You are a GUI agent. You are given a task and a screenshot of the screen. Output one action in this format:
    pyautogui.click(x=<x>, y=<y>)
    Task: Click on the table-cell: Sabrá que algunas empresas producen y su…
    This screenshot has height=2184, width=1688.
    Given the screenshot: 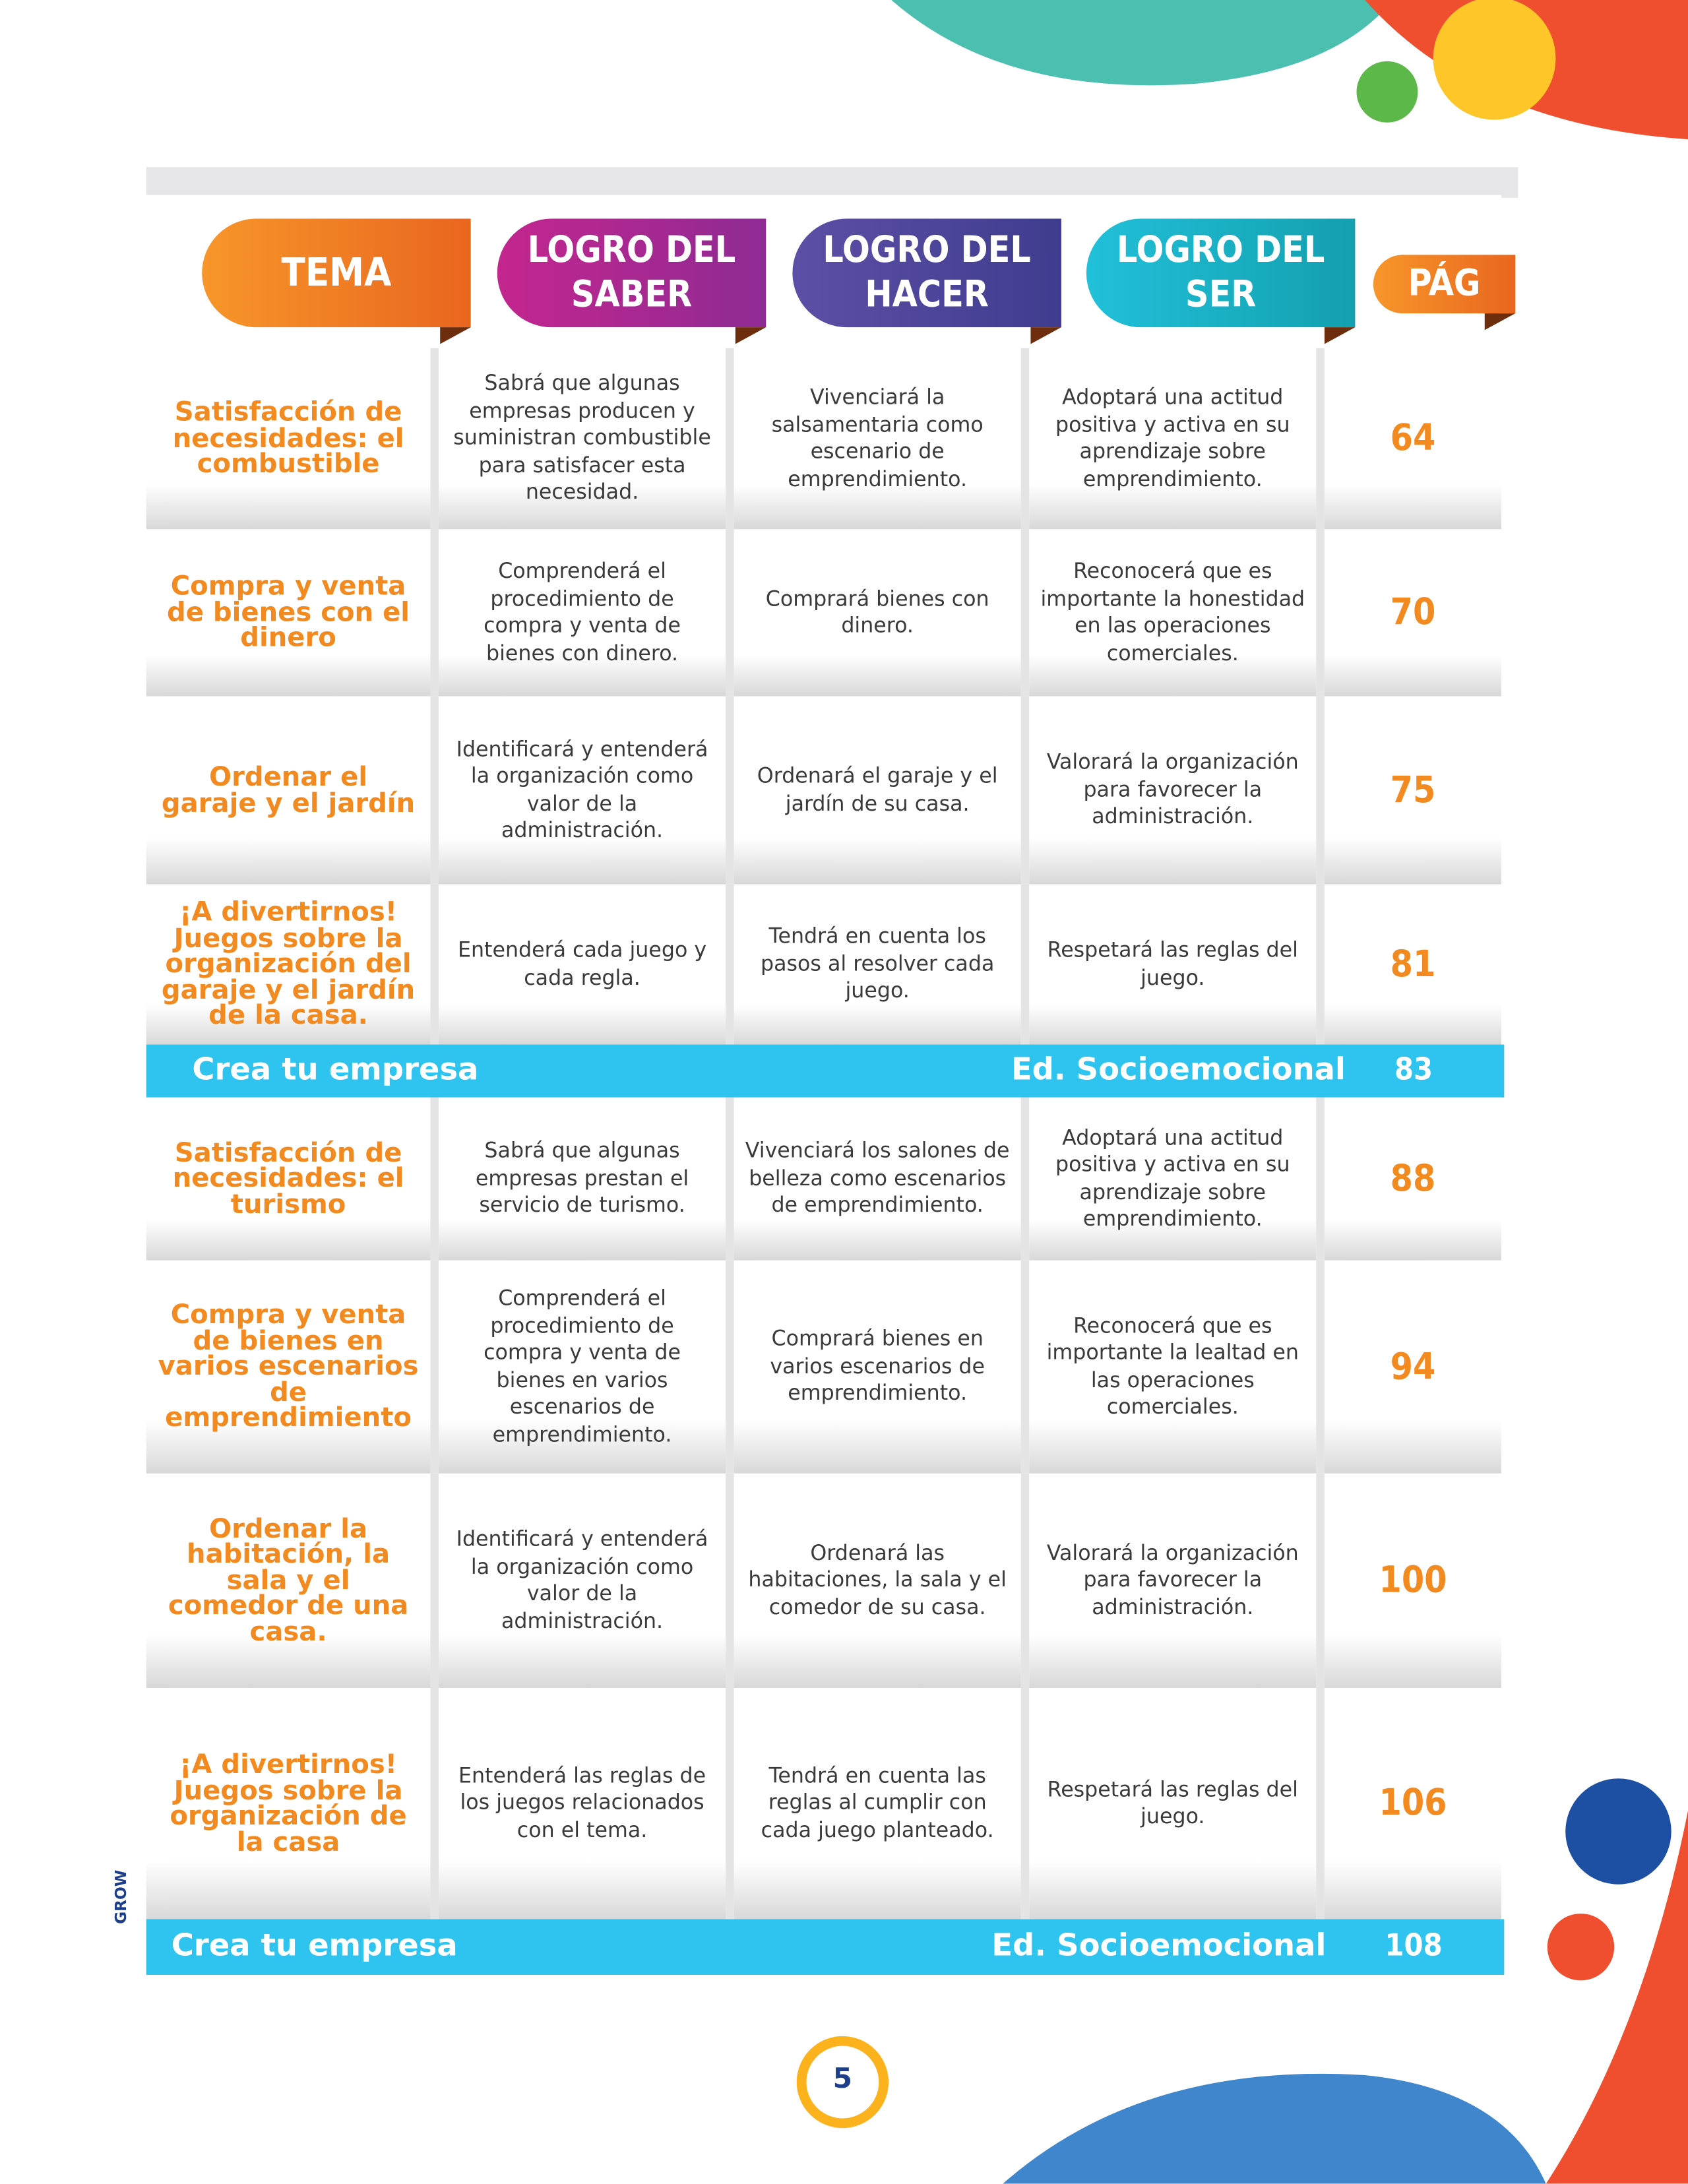 What is the action you would take?
    pyautogui.click(x=586, y=439)
    